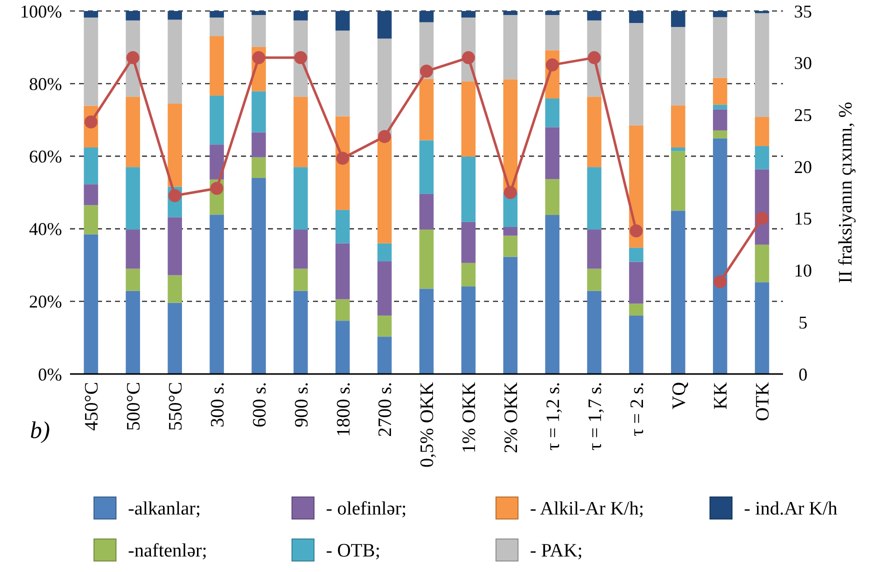  What do you see at coordinates (353, 551) in the screenshot?
I see `legend-label: - OTB;` at bounding box center [353, 551].